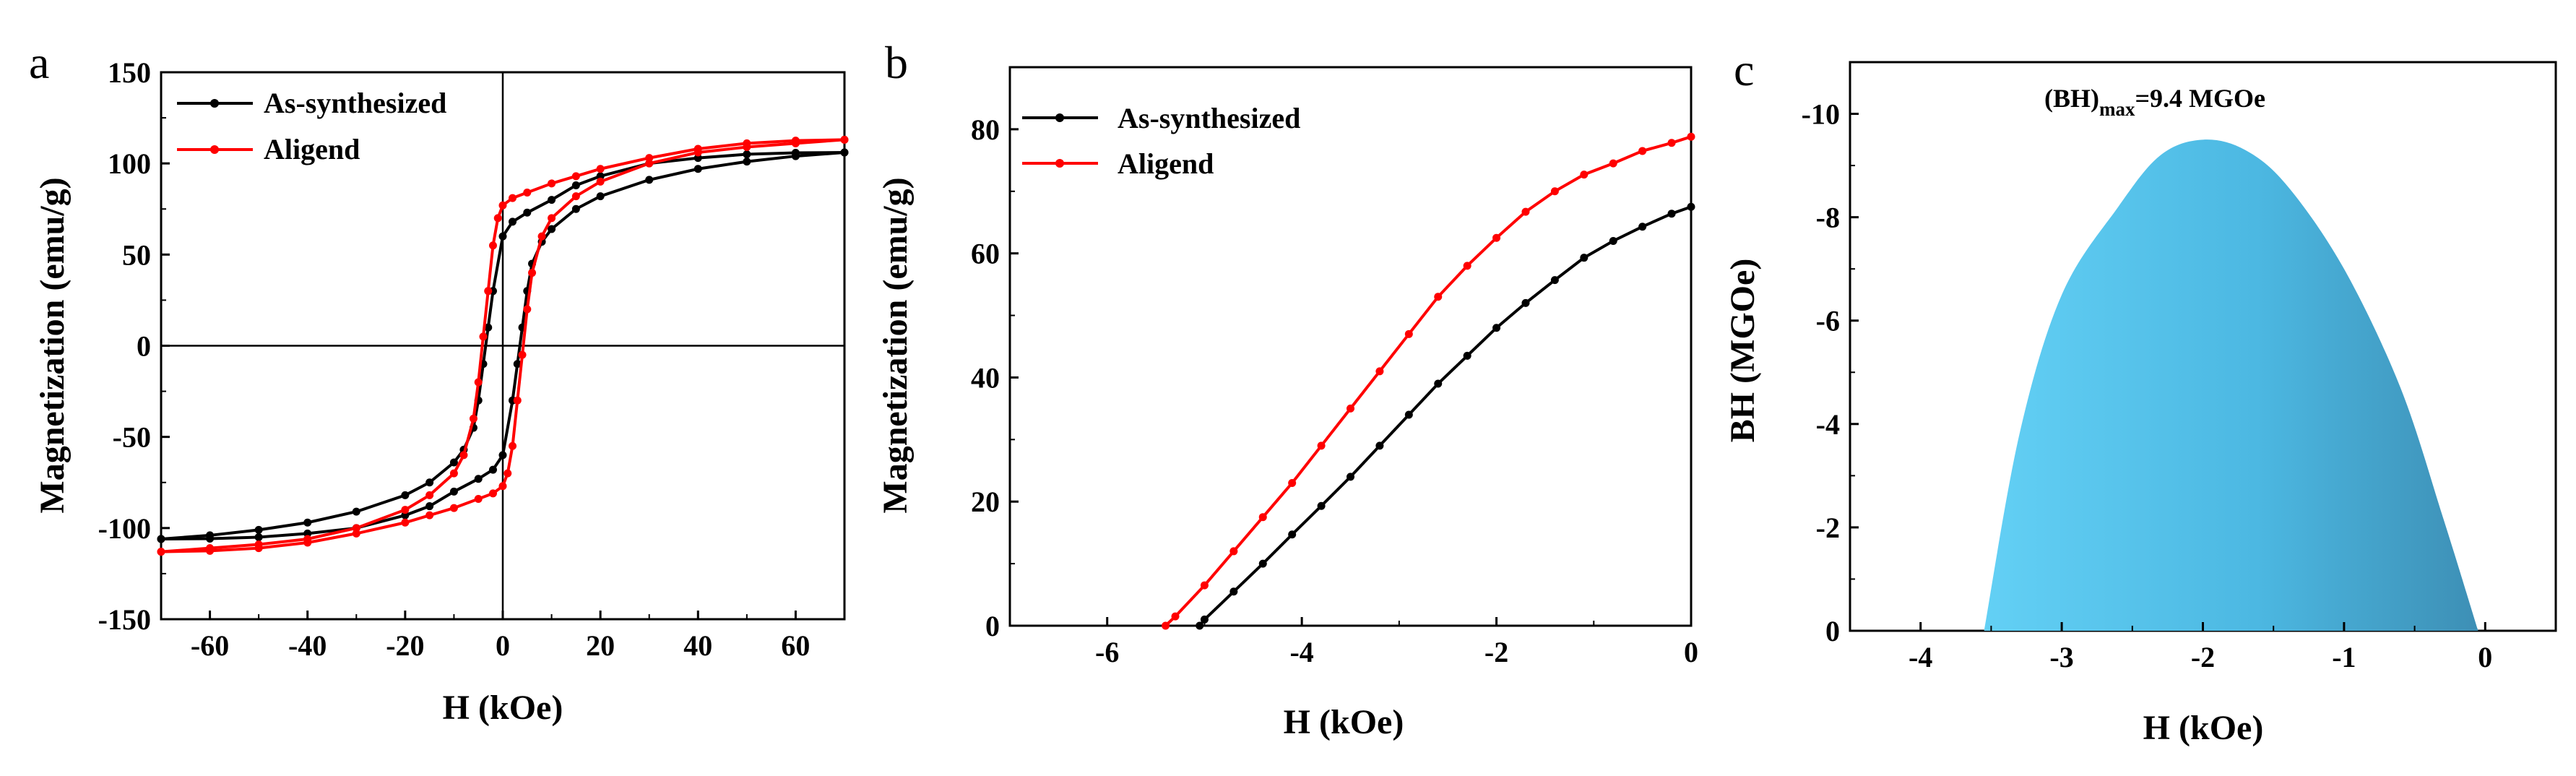 The width and height of the screenshot is (2576, 776). I want to click on legend-marker-as-synthesized-a, so click(214, 103).